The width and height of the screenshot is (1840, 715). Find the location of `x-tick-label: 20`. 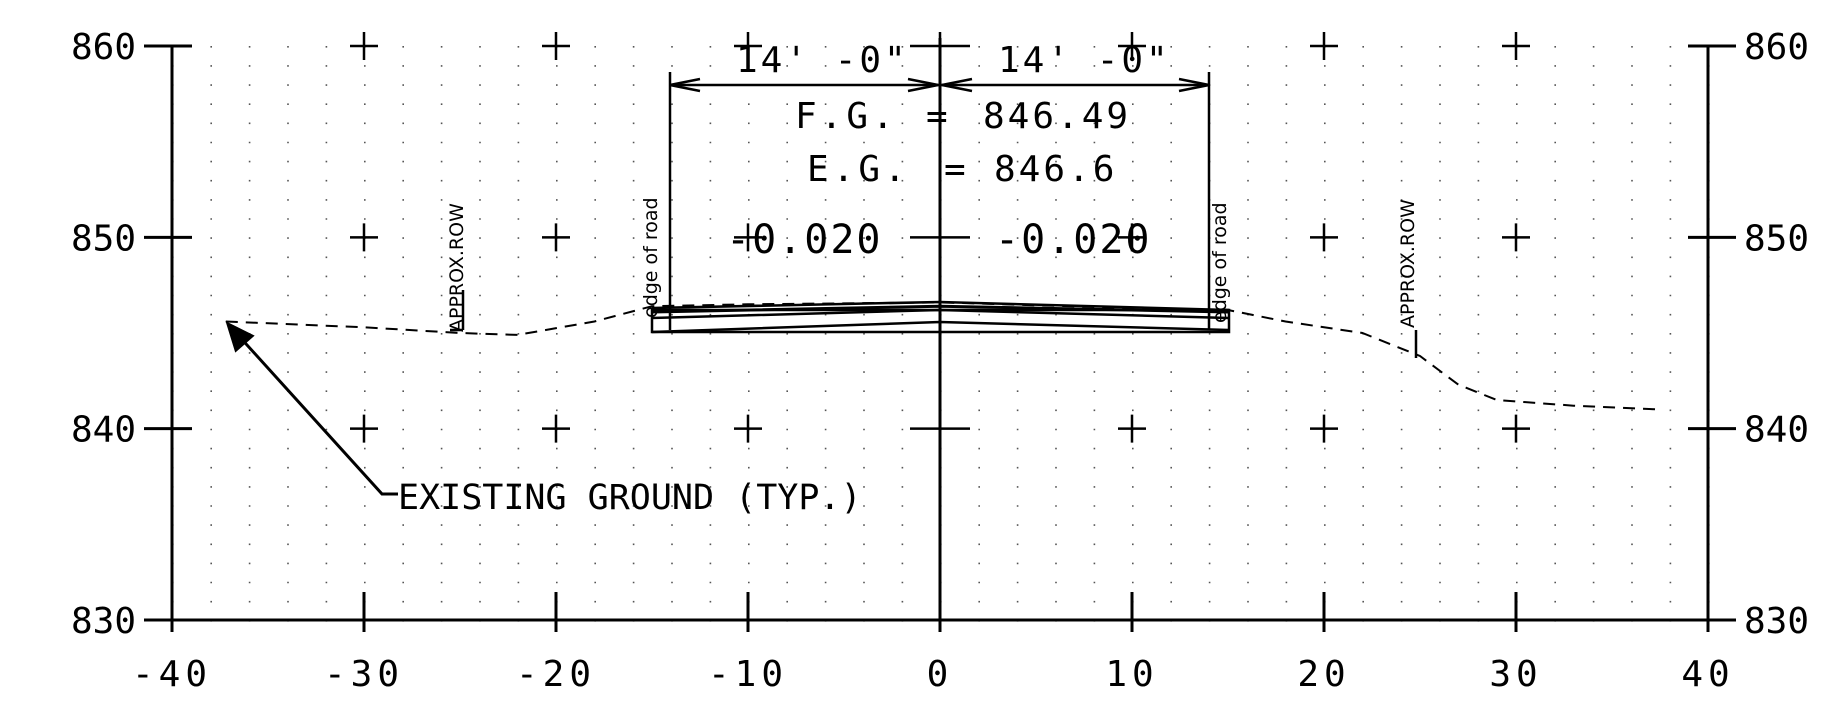

x-tick-label: 20 is located at coordinates (1323, 674).